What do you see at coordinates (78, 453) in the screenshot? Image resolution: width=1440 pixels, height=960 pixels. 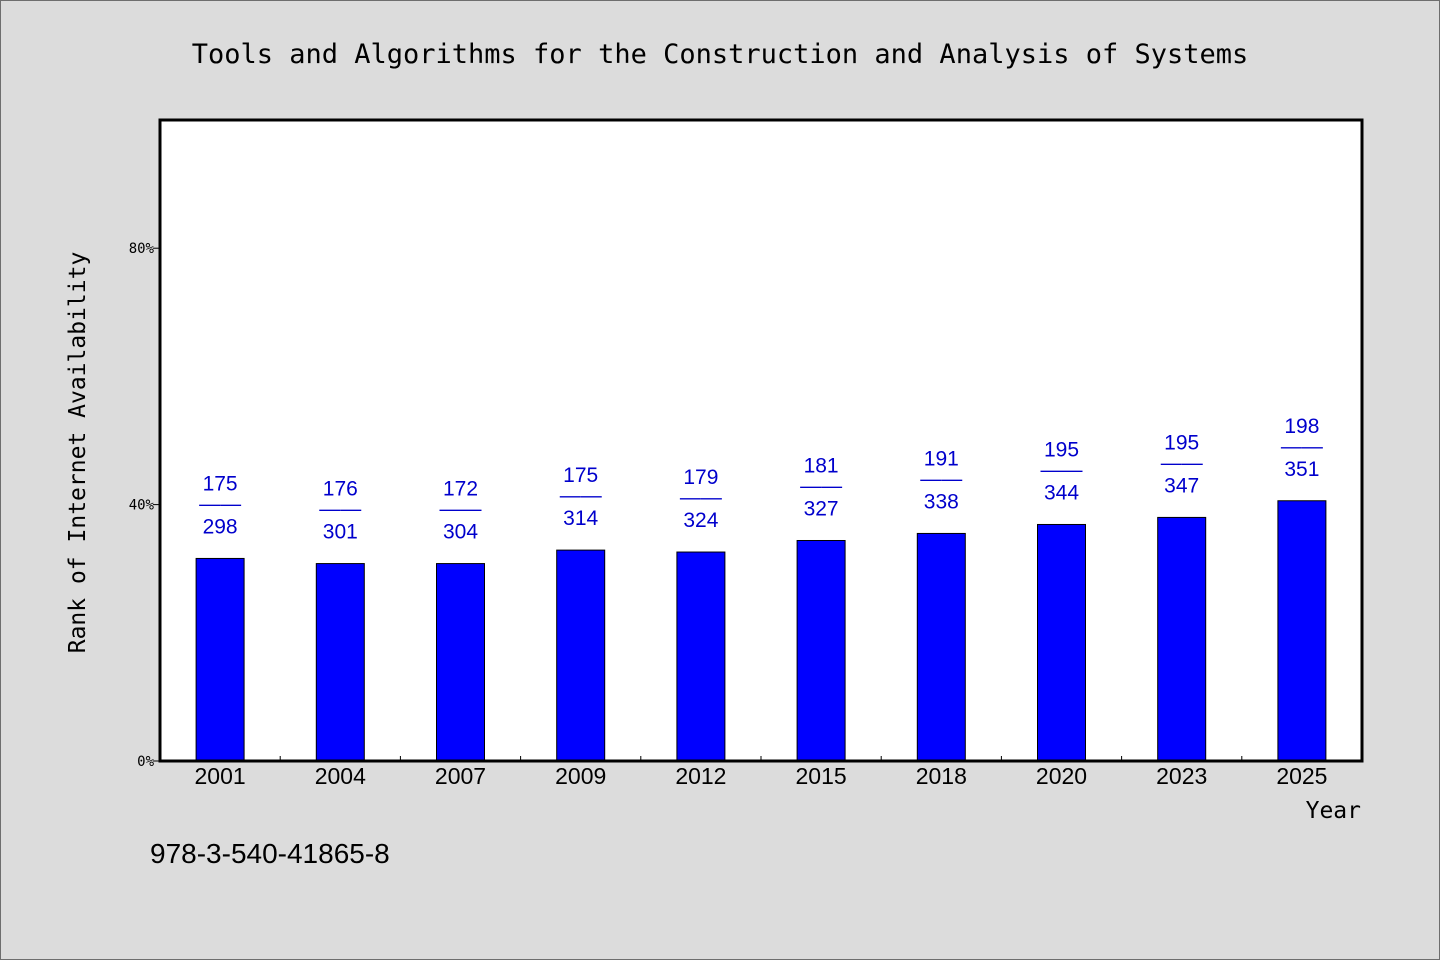 I see `y-axis-title: Rank of Internet Availability` at bounding box center [78, 453].